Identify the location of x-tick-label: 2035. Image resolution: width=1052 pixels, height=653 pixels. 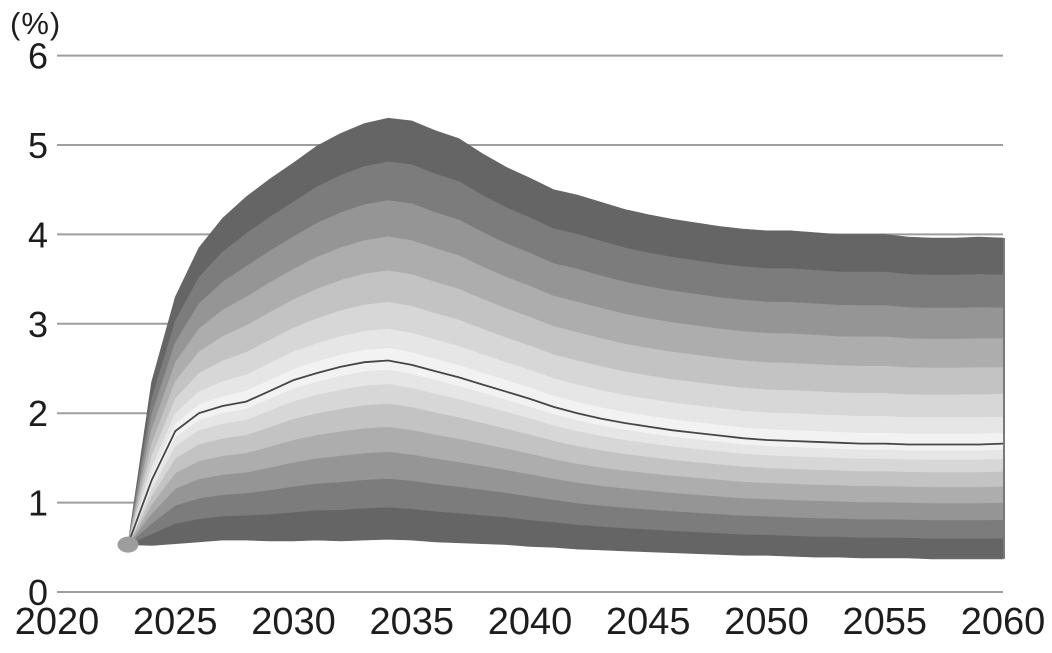
(411, 622).